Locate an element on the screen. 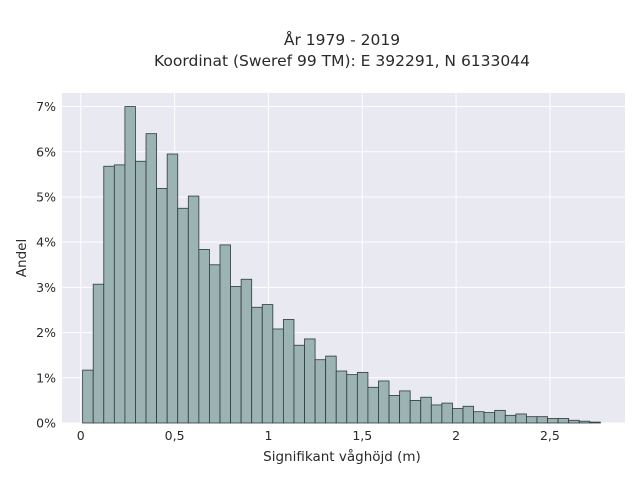 Image resolution: width=640 pixels, height=480 pixels. y-tick-label: 4% is located at coordinates (46, 242).